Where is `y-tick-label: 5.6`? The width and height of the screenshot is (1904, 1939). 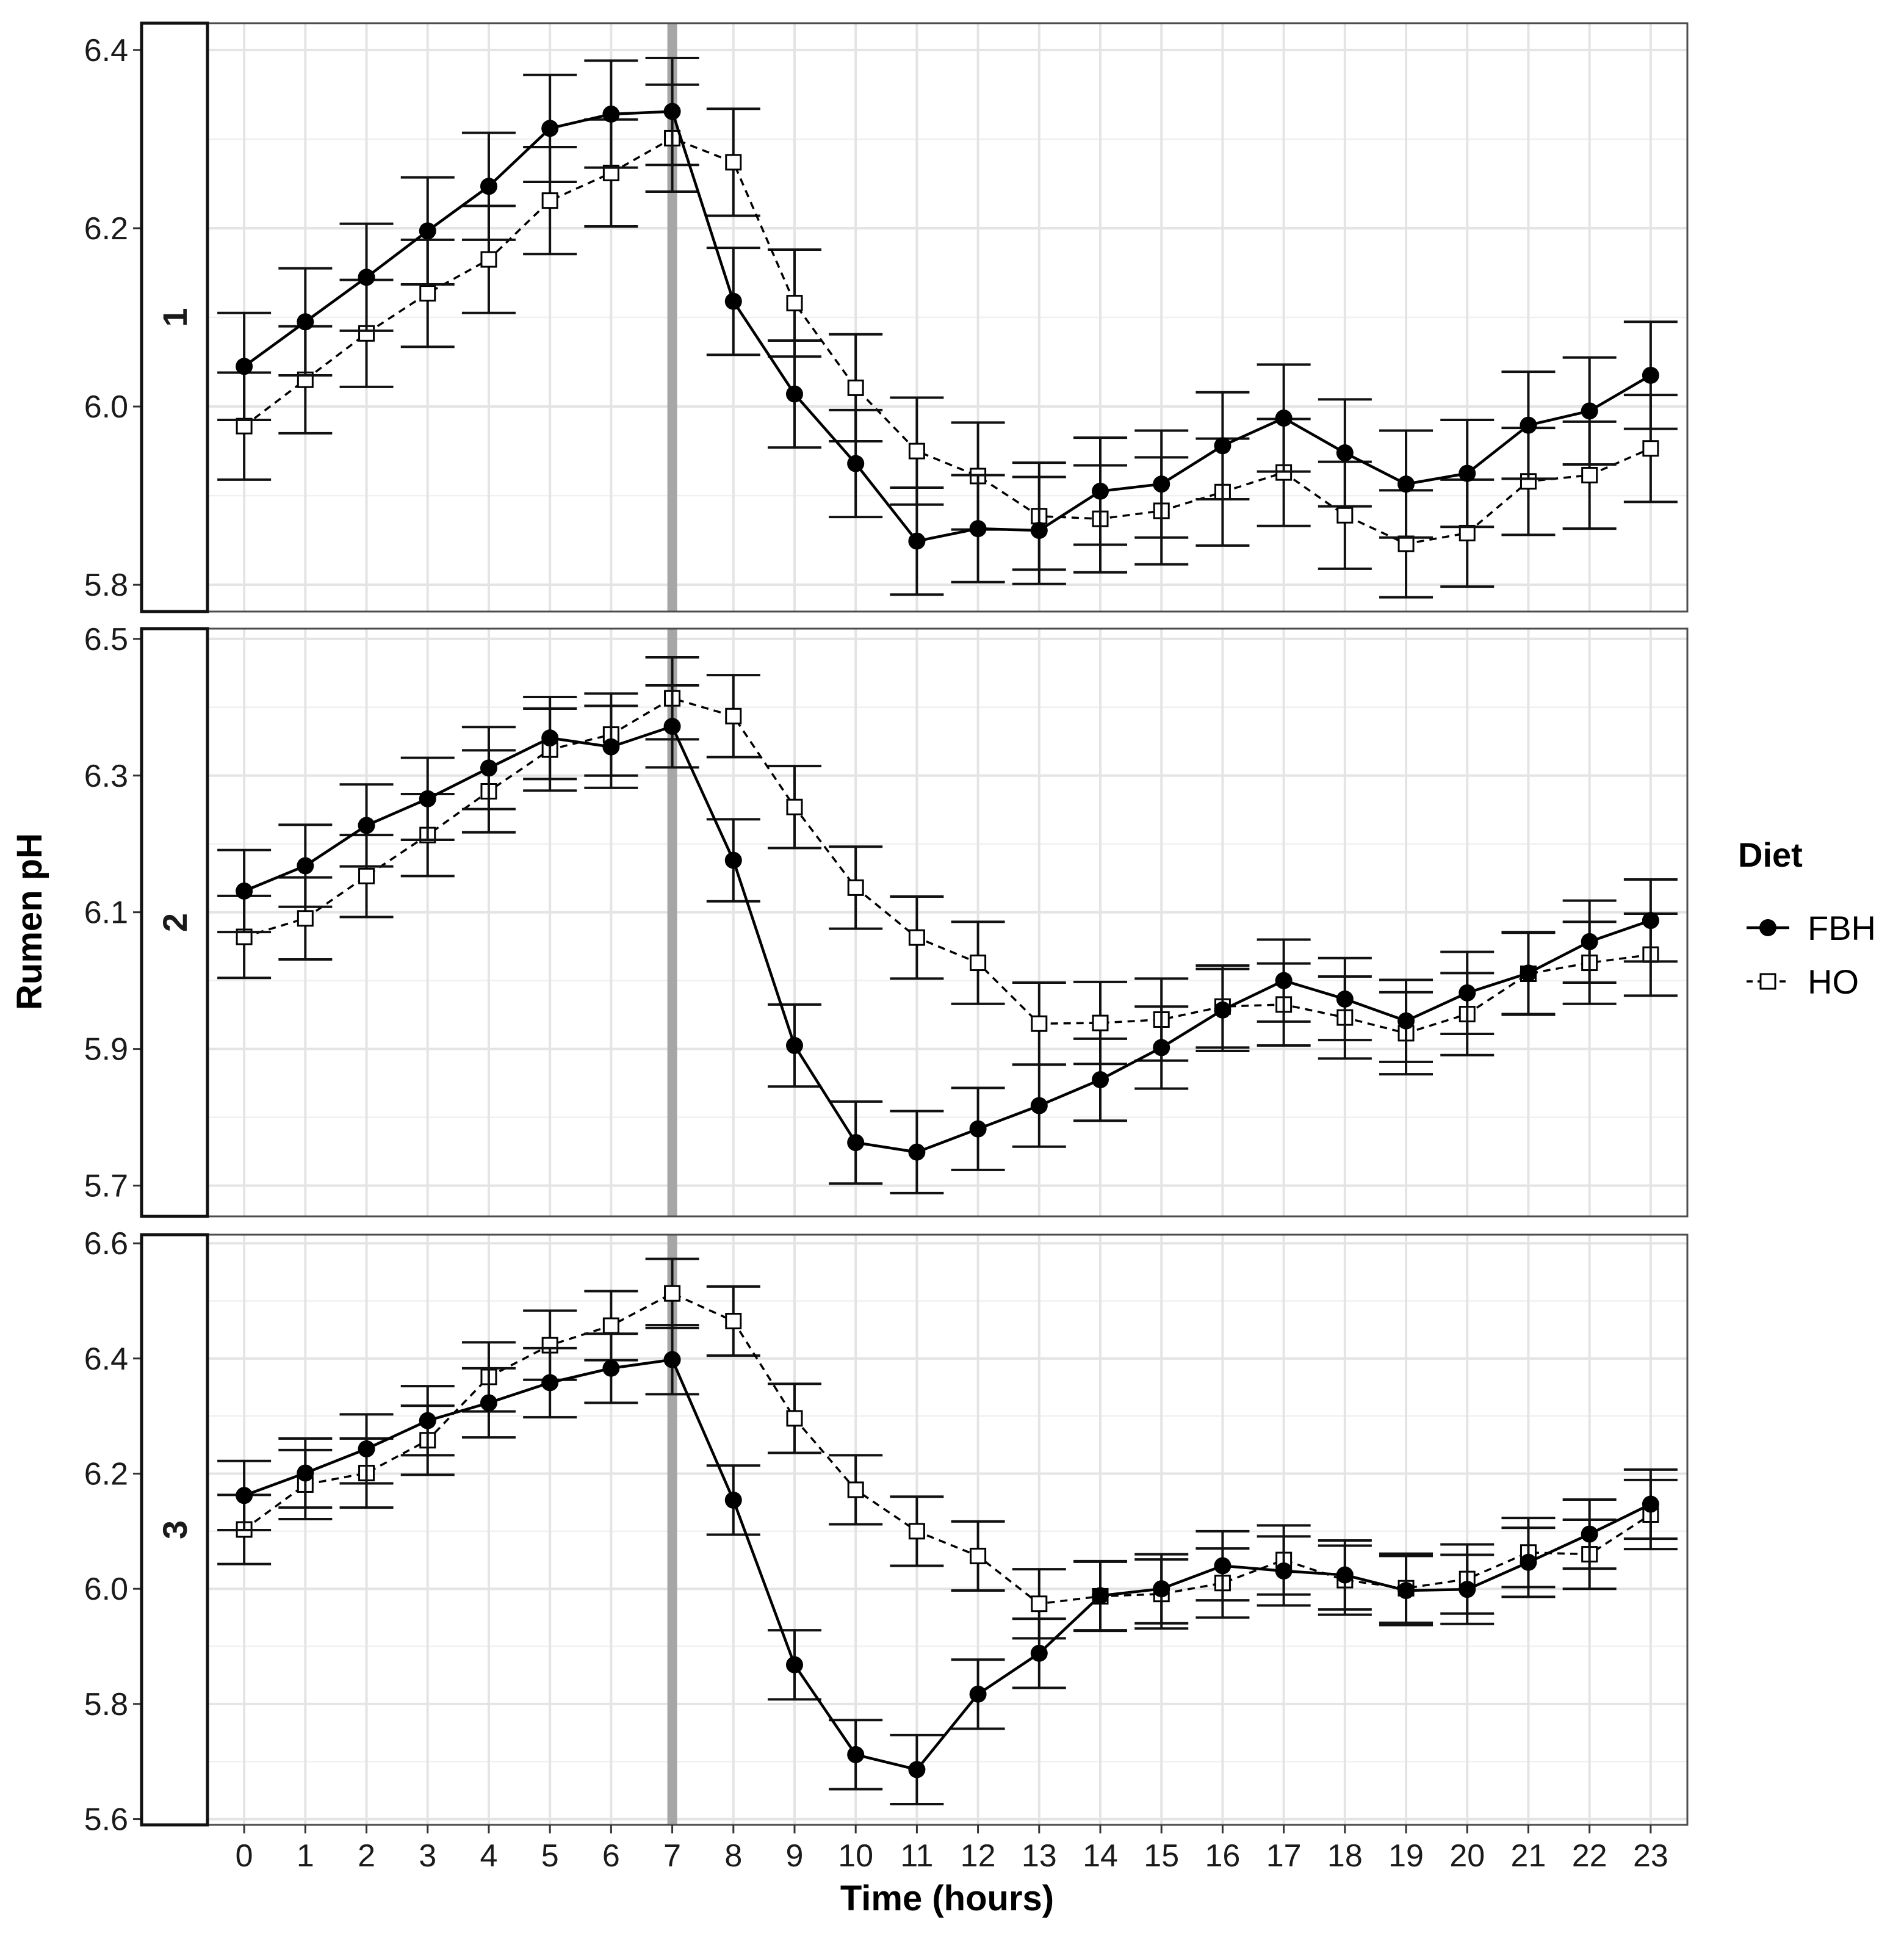
y-tick-label: 5.6 is located at coordinates (106, 1820).